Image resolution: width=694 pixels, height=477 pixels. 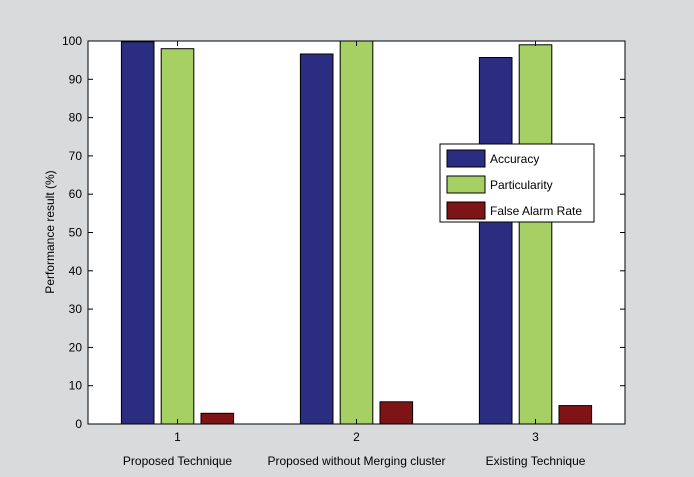 What do you see at coordinates (356, 461) in the screenshot?
I see `x-category-sublabel-2: Proposed without Merging cluster` at bounding box center [356, 461].